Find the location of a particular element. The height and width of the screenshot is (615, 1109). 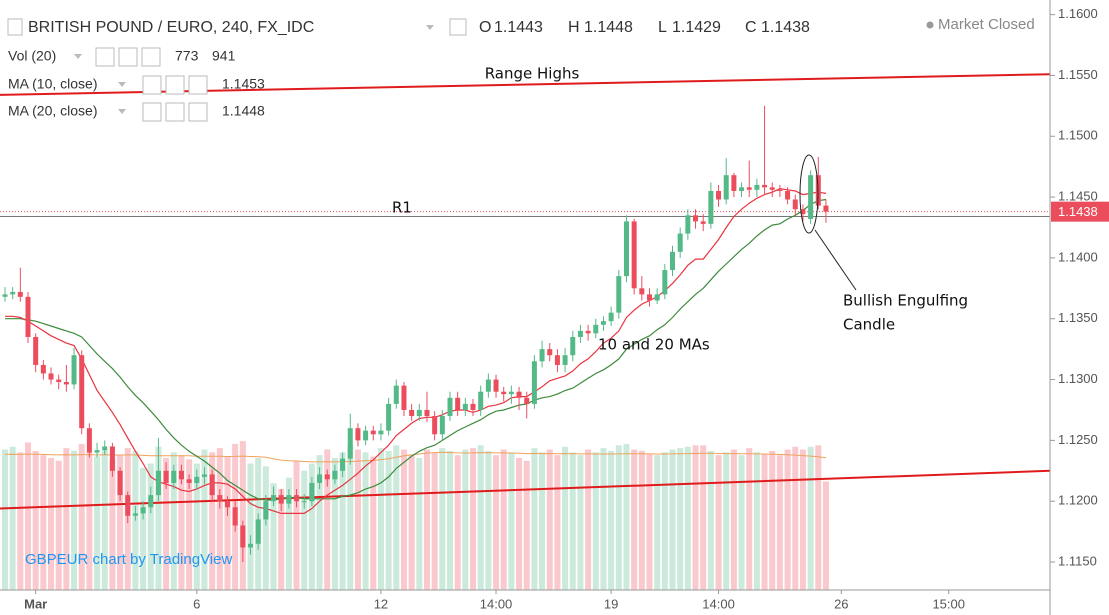

ma10-label: MA (10, close) is located at coordinates (52, 84).